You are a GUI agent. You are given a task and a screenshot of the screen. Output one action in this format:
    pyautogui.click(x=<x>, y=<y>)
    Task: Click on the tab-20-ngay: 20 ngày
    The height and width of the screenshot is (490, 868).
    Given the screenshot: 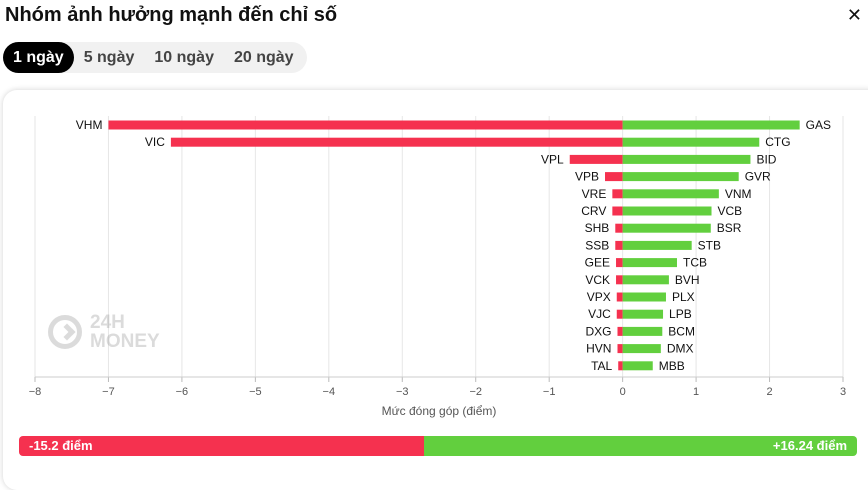 What is the action you would take?
    pyautogui.click(x=263, y=57)
    